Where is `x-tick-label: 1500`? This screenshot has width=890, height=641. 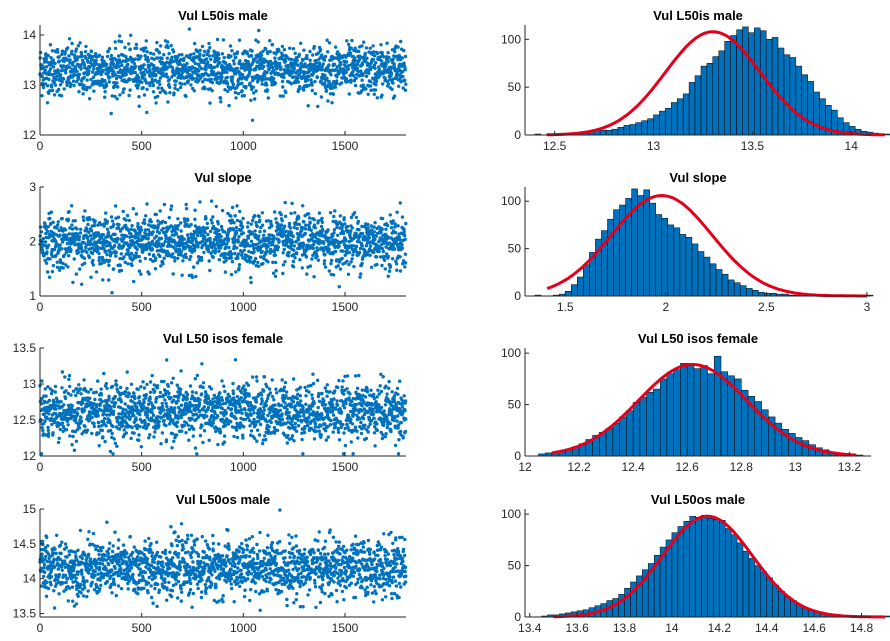
x-tick-label: 1500 is located at coordinates (345, 307).